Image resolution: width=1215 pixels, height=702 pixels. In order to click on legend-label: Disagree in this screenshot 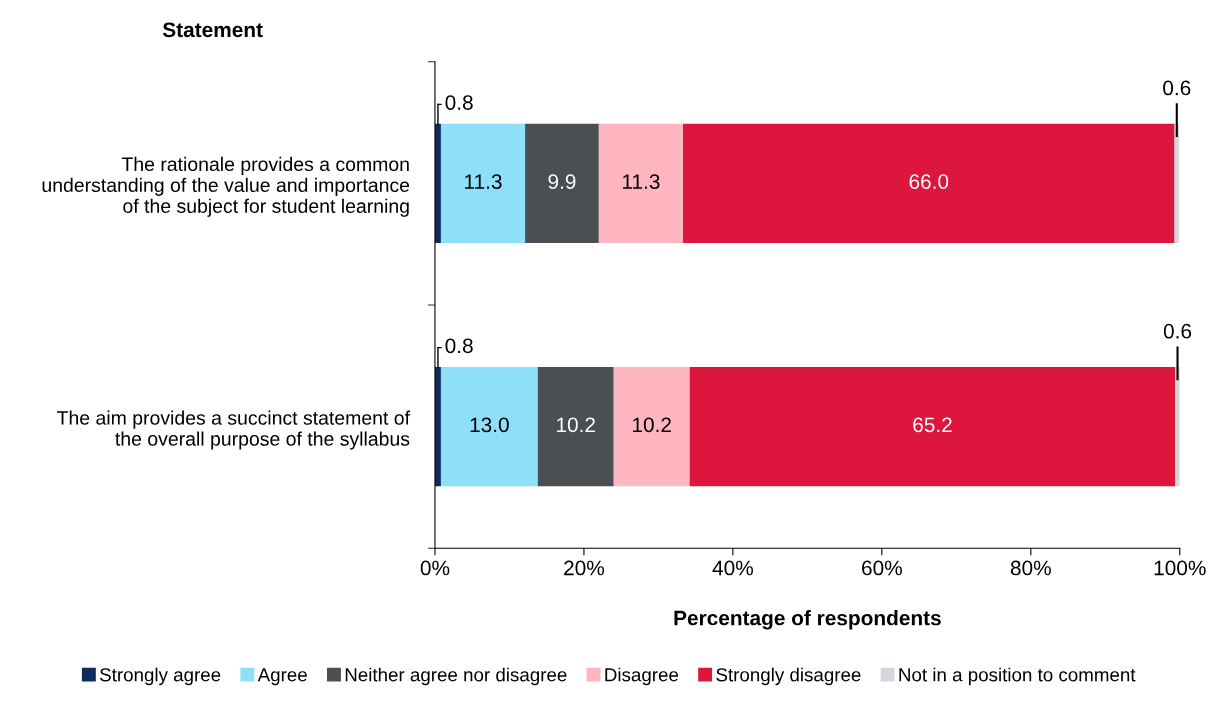, I will do `click(642, 676)`.